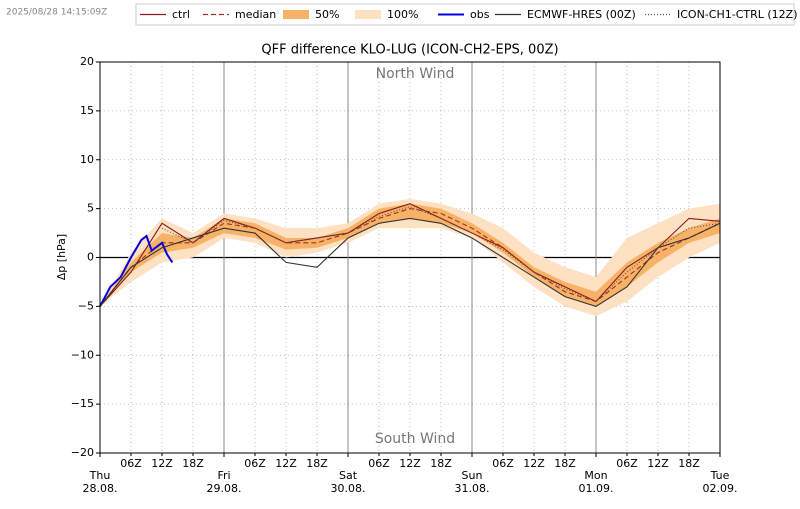 This screenshot has height=509, width=800. I want to click on legend-box, so click(465, 14).